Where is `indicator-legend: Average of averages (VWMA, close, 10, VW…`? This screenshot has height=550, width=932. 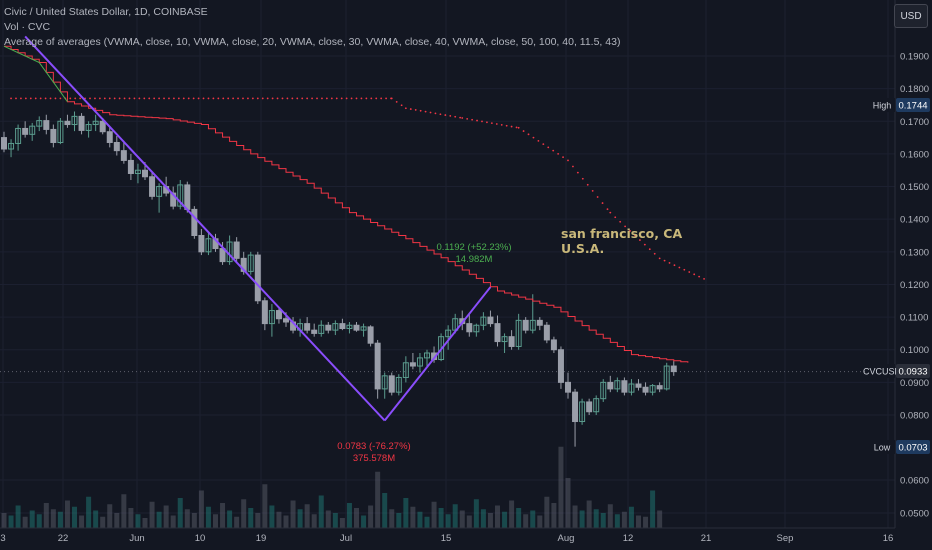 indicator-legend: Average of averages (VWMA, close, 10, VW… is located at coordinates (312, 42).